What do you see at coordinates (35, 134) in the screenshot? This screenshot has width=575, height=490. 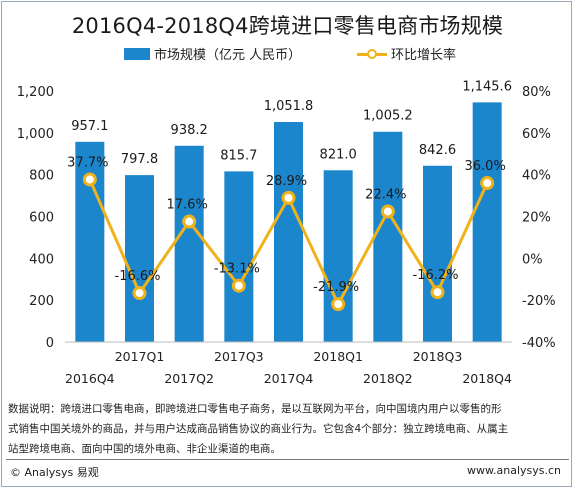 I see `y-tick-label: 1,000` at bounding box center [35, 134].